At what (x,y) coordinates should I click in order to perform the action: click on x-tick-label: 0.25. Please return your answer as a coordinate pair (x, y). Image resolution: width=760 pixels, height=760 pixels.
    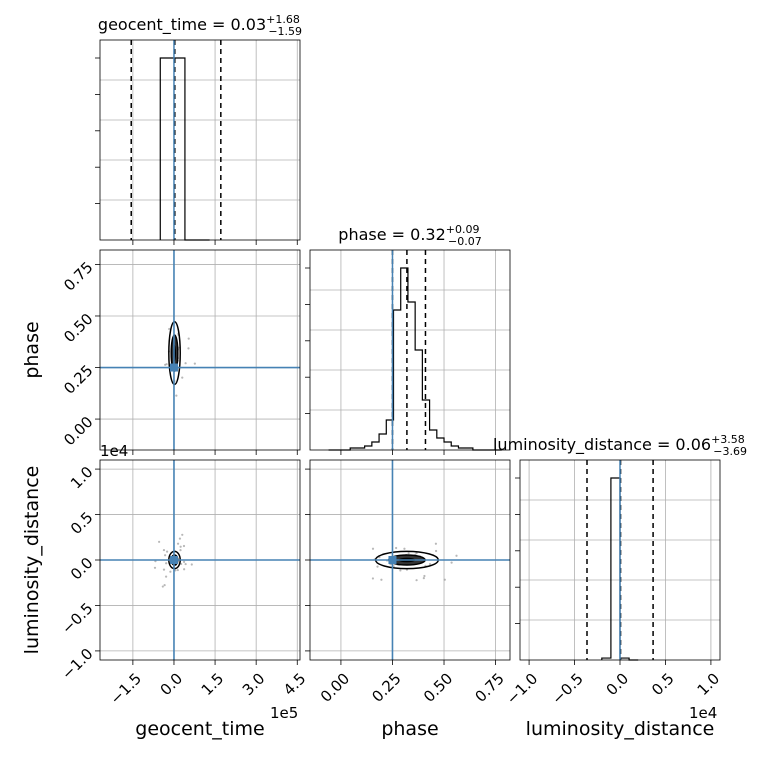
    Looking at the image, I should click on (386, 688).